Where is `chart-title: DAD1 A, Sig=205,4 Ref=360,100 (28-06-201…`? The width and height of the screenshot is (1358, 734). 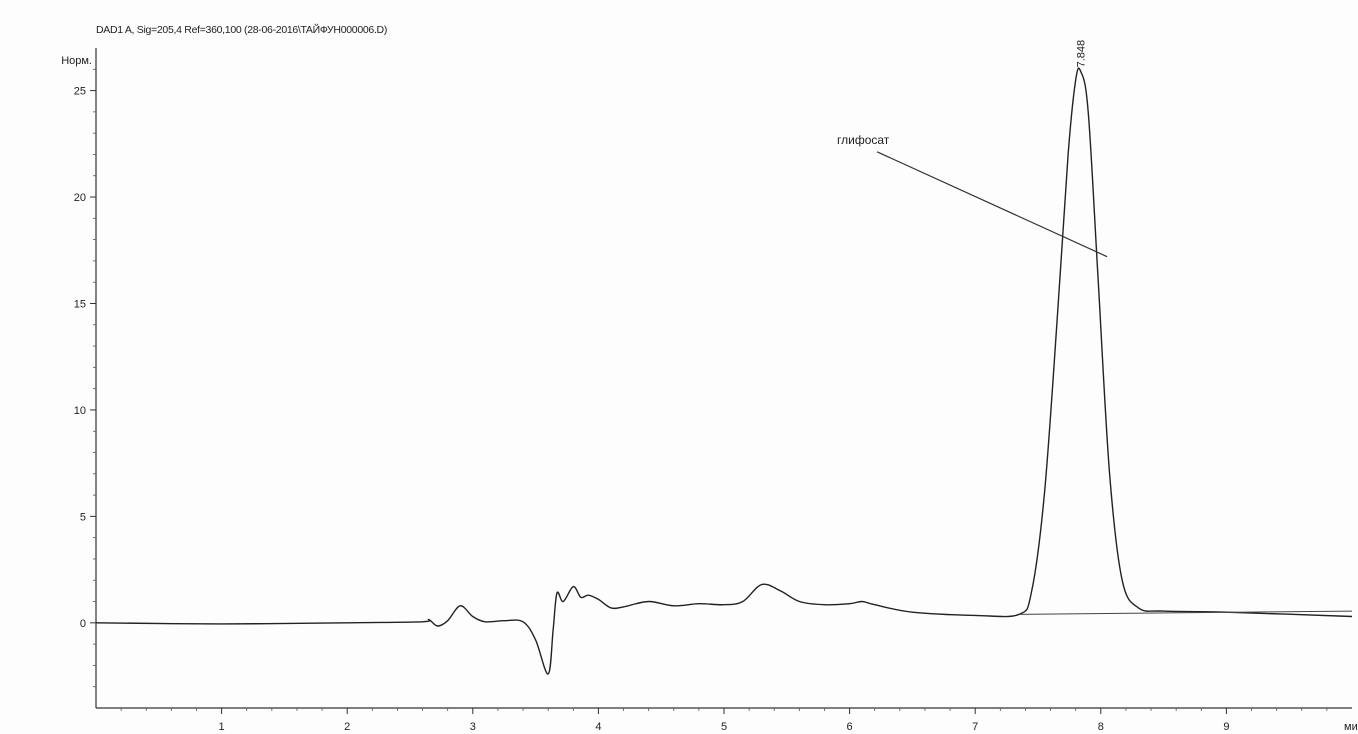
chart-title: DAD1 A, Sig=205,4 Ref=360,100 (28-06-201… is located at coordinates (242, 30).